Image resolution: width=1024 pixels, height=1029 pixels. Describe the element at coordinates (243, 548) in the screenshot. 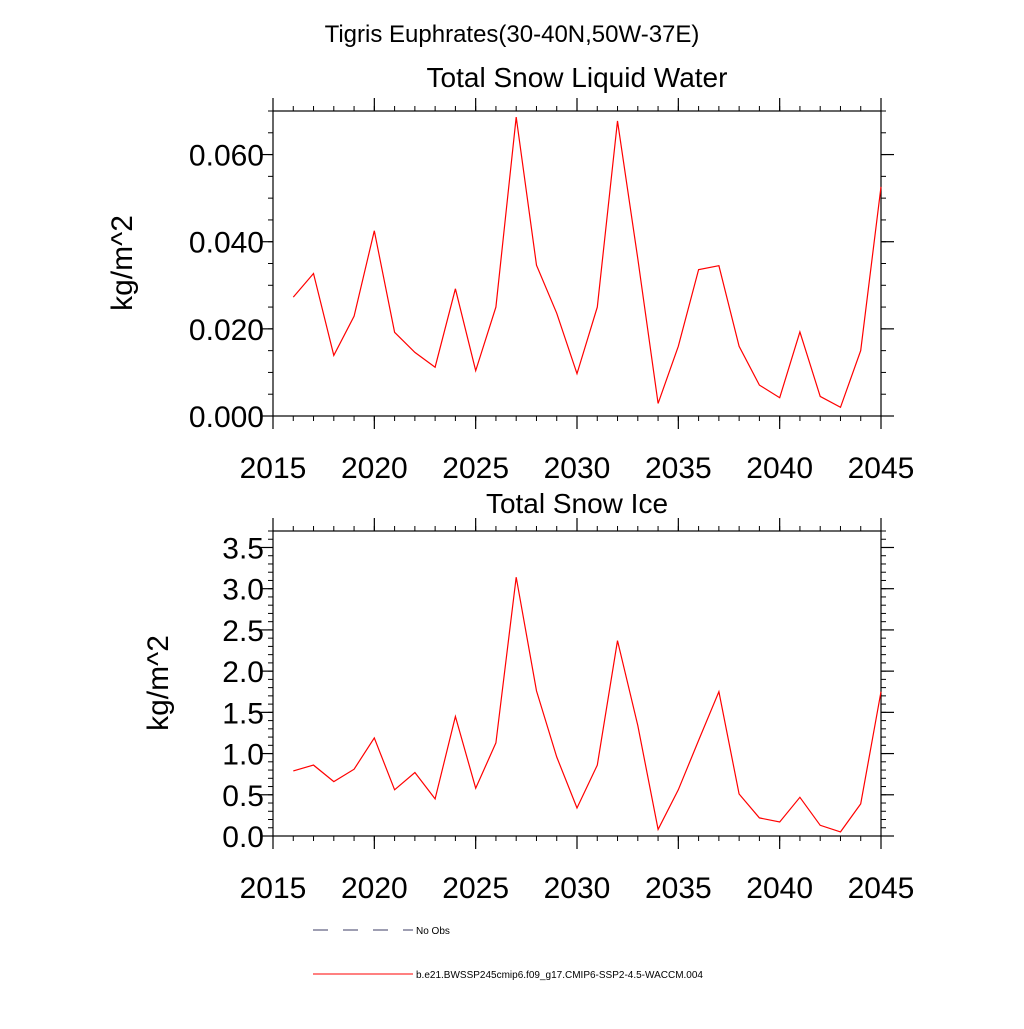

I see `y-tick-label: 3.5` at that location.